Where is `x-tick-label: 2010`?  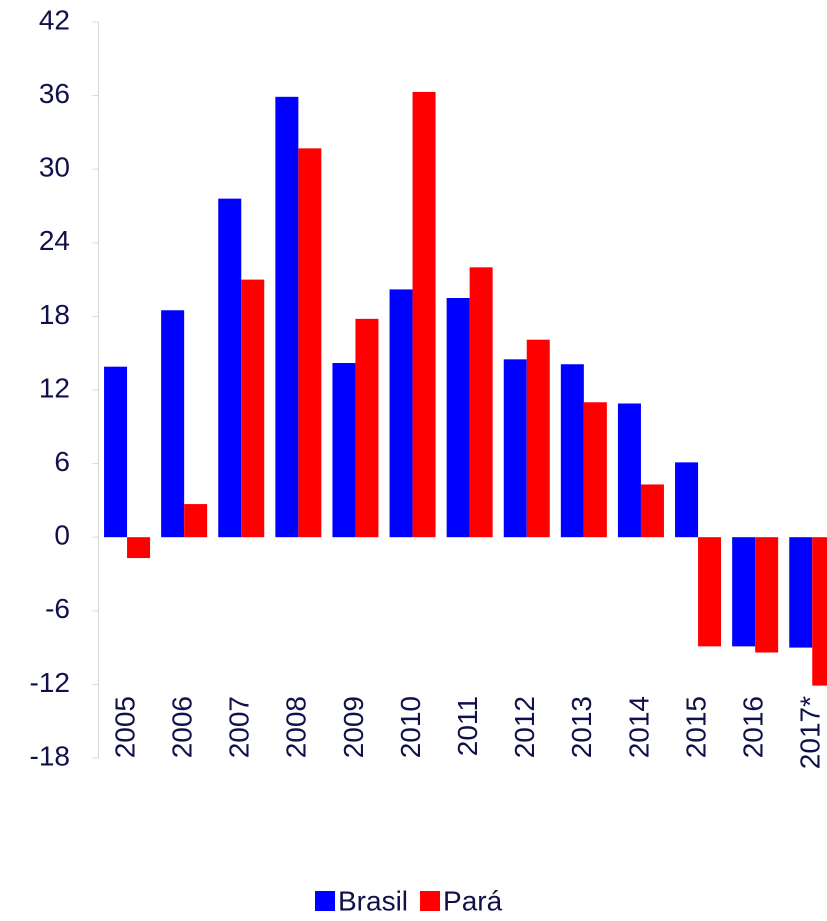 x-tick-label: 2010 is located at coordinates (410, 727).